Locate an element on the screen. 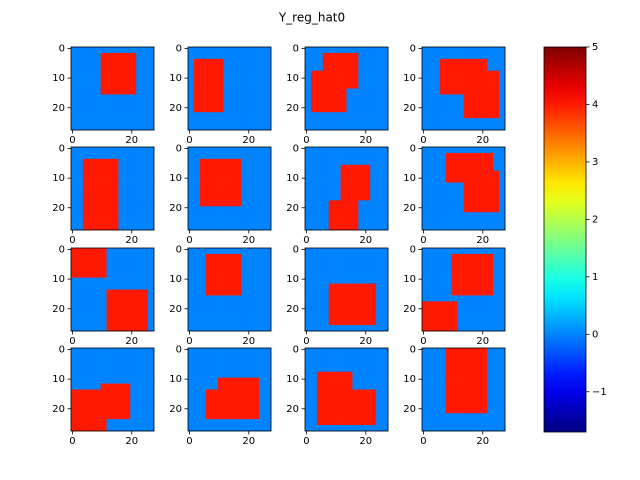 The height and width of the screenshot is (480, 640). colorbar-tick-label: 2 is located at coordinates (595, 219).